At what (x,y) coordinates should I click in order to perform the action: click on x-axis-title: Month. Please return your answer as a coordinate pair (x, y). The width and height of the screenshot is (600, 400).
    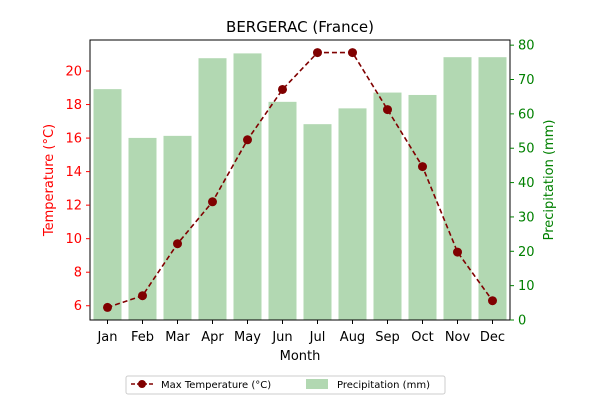
    Looking at the image, I should click on (300, 356).